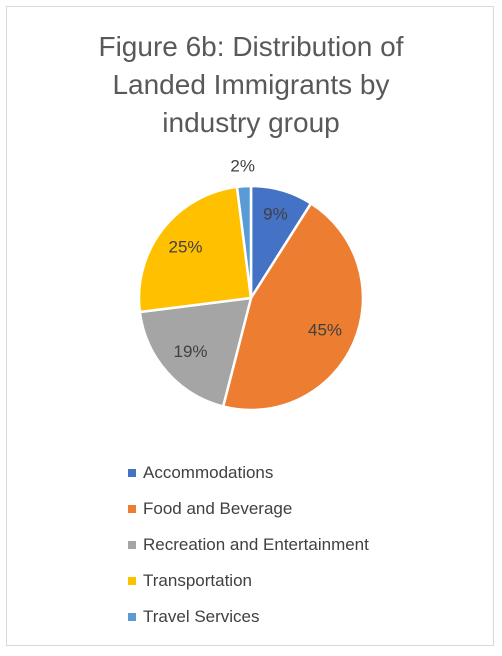  Describe the element at coordinates (293, 307) in the screenshot. I see `pie-slice-food-and-beverage` at that location.